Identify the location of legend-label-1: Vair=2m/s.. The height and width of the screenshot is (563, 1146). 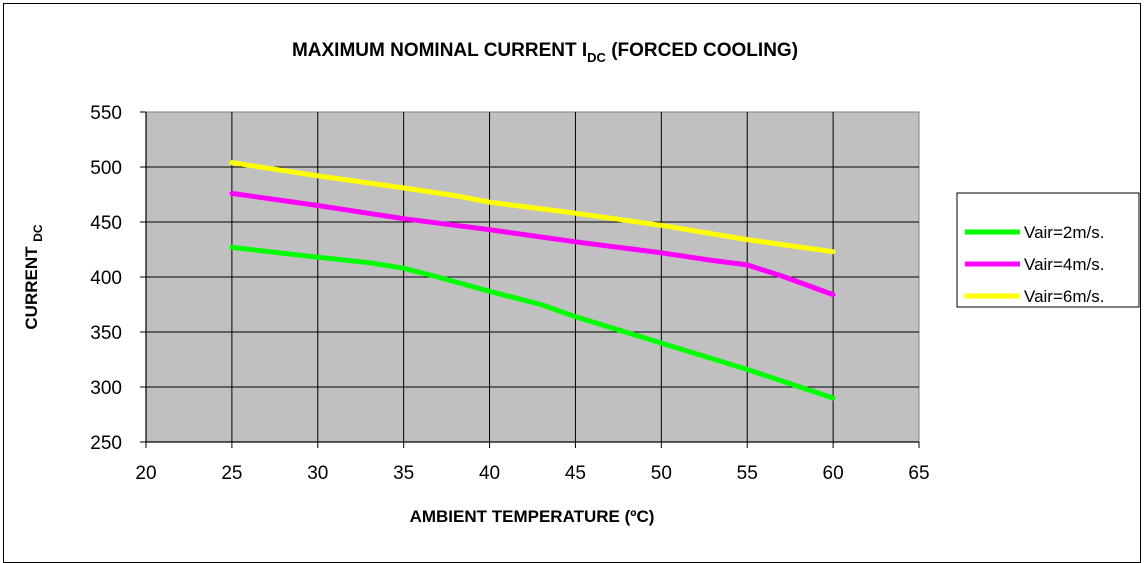
(1064, 232).